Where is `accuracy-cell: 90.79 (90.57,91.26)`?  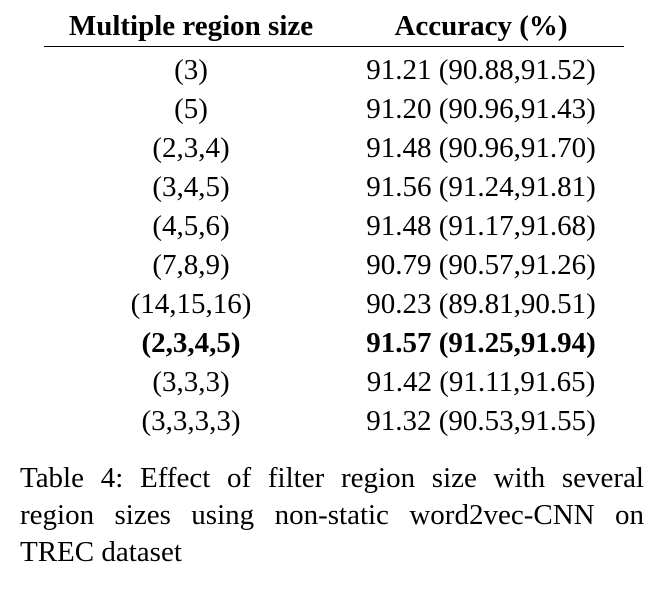 accuracy-cell: 90.79 (90.57,91.26) is located at coordinates (481, 265).